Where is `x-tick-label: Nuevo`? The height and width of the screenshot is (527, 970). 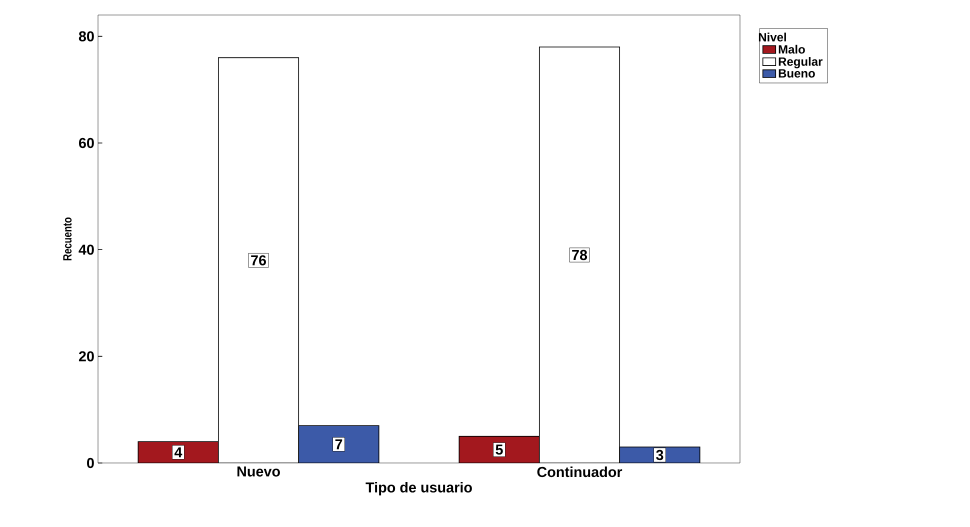 x-tick-label: Nuevo is located at coordinates (258, 471).